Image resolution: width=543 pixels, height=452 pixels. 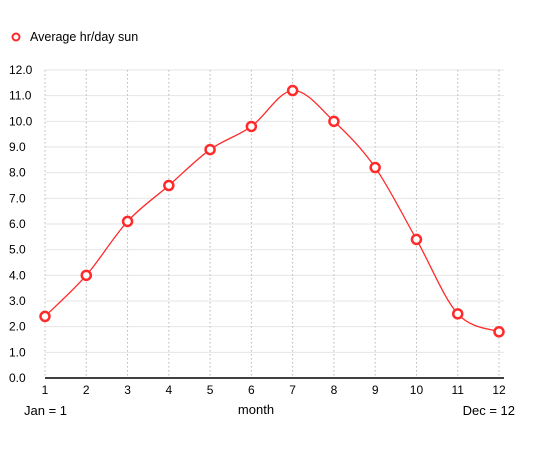 What do you see at coordinates (17, 173) in the screenshot?
I see `y-tick-label: 8.0` at bounding box center [17, 173].